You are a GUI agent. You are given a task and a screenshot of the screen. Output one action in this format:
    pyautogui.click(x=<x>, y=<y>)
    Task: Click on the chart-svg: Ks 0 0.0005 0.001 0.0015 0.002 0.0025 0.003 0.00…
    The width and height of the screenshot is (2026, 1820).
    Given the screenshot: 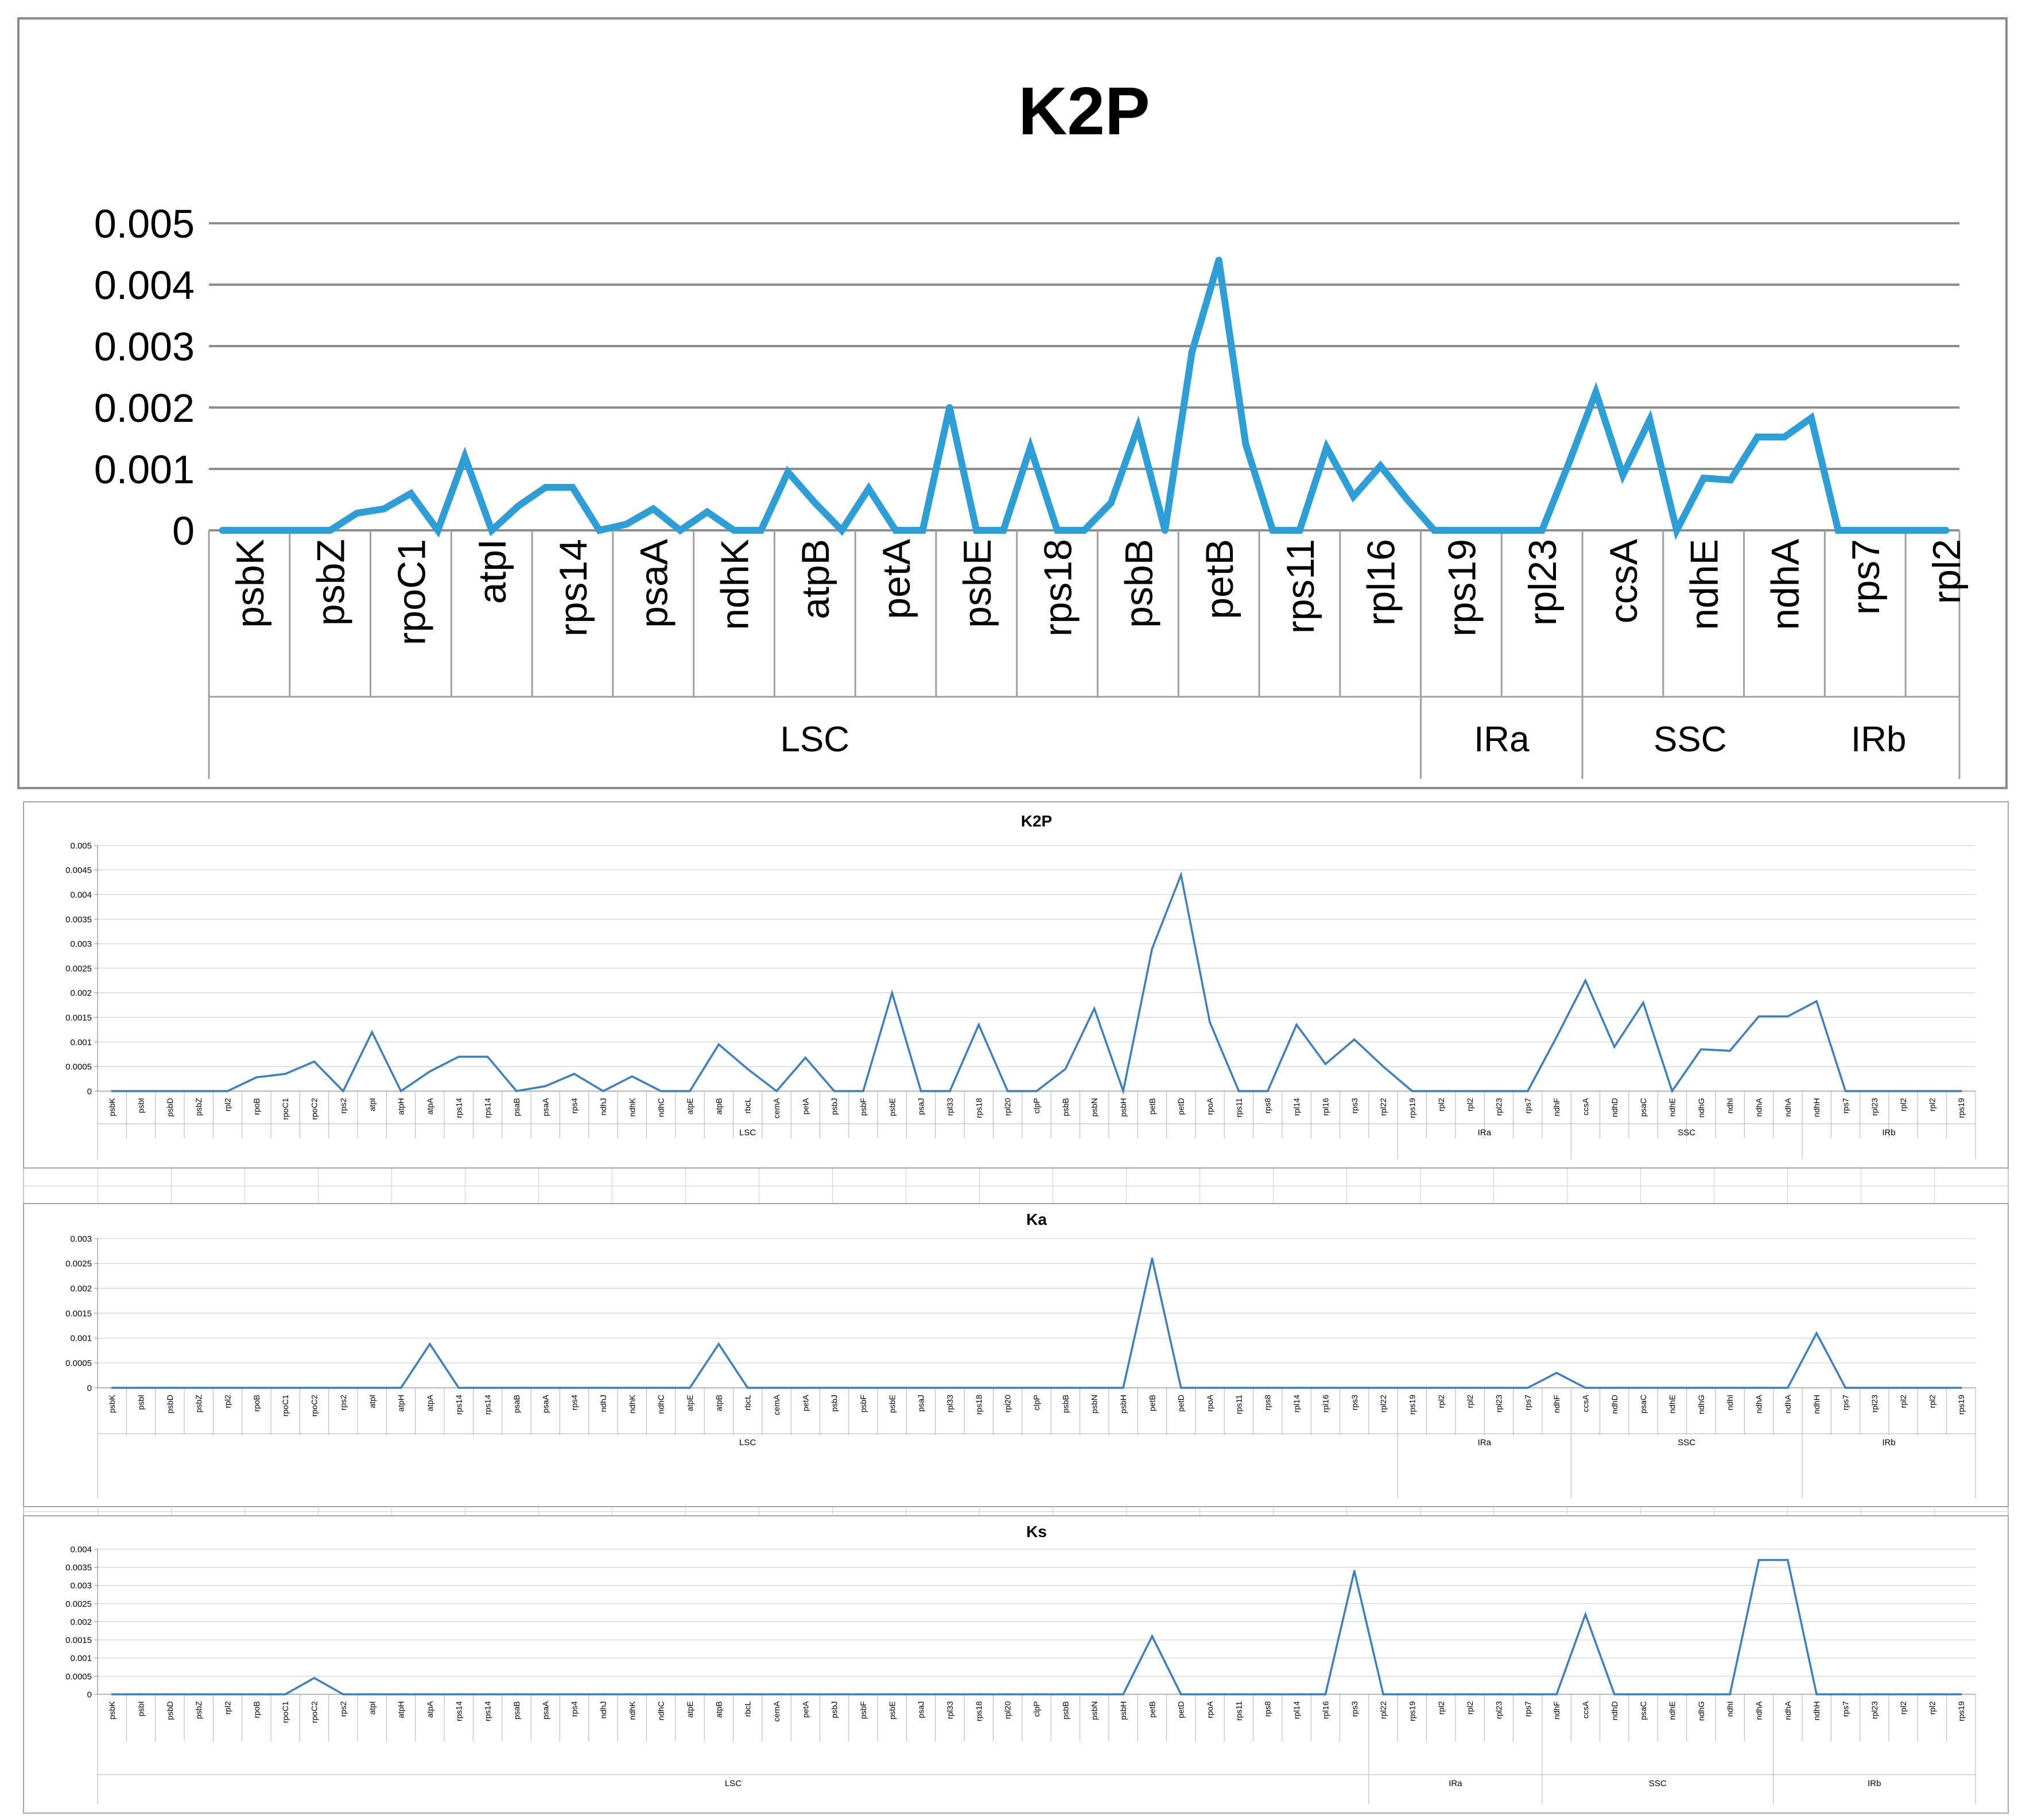 What is the action you would take?
    pyautogui.click(x=1020, y=1664)
    